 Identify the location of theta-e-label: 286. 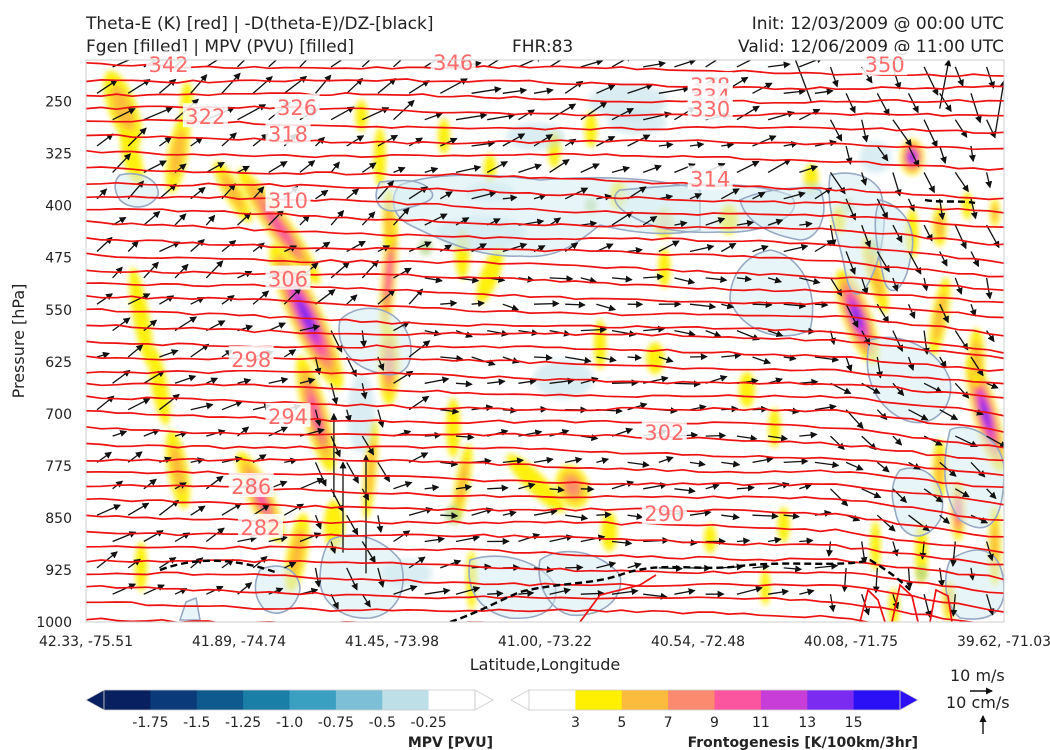
(251, 487).